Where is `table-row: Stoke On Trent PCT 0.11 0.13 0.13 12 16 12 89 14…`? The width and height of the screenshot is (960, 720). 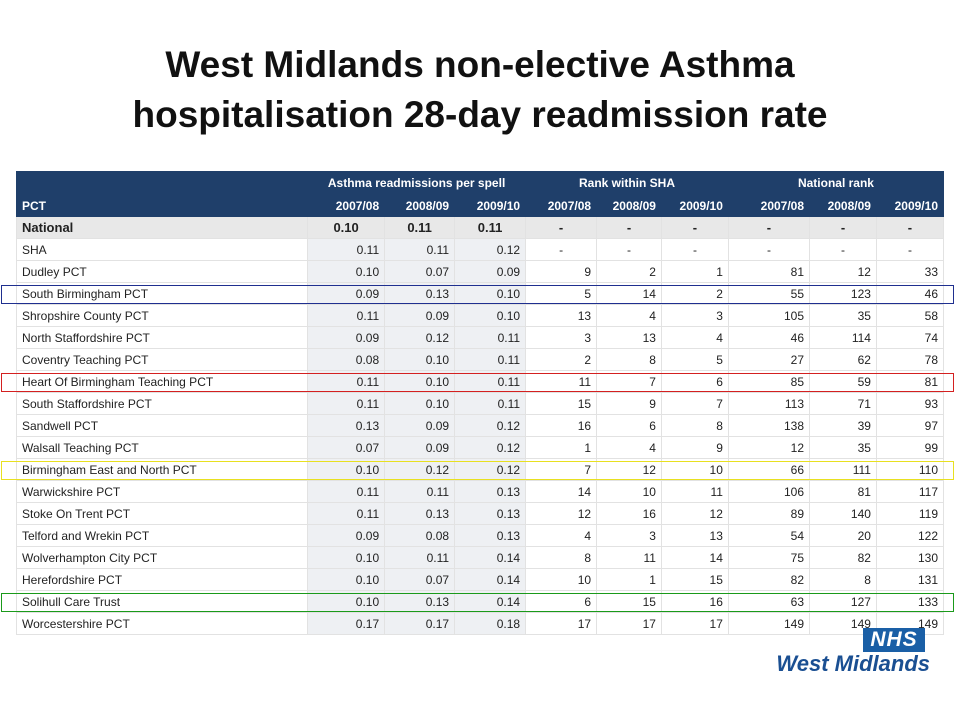
table-row: Stoke On Trent PCT 0.11 0.13 0.13 12 16 12 89 14… is located at coordinates (480, 513).